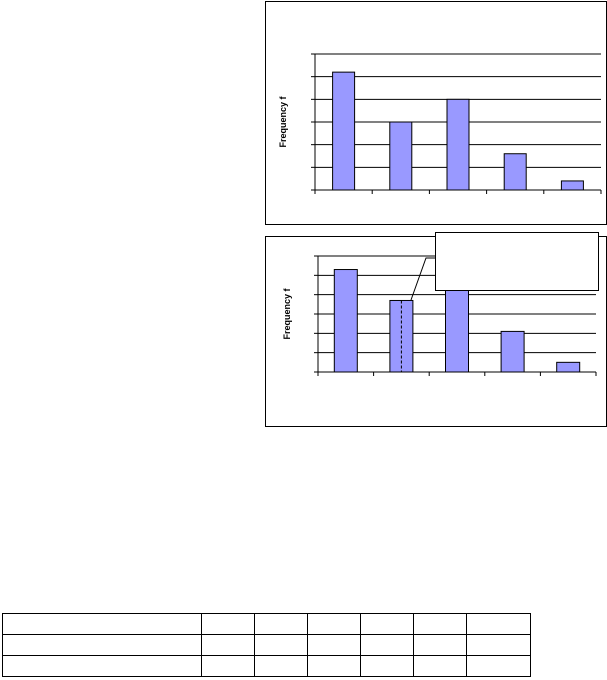  Describe the element at coordinates (439, 315) in the screenshot. I see `chart-2-svg: Frequency f` at that location.